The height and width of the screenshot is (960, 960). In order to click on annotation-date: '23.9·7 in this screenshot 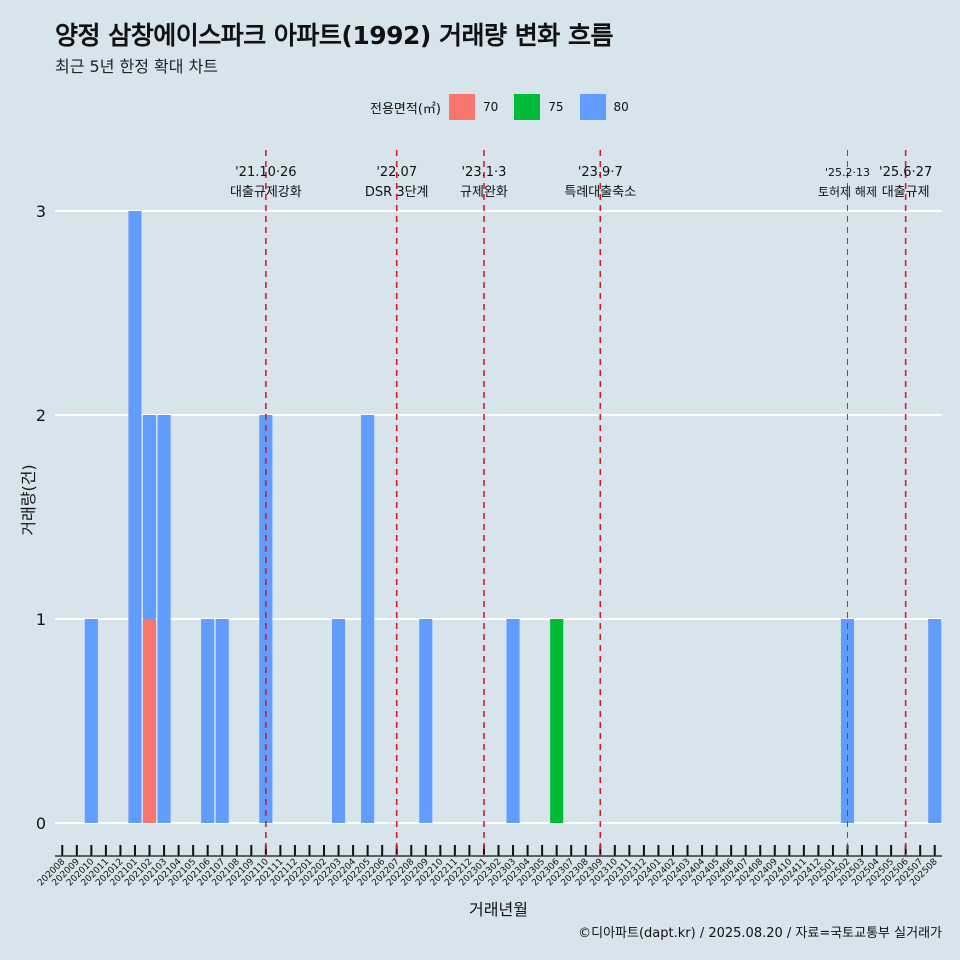, I will do `click(600, 172)`.